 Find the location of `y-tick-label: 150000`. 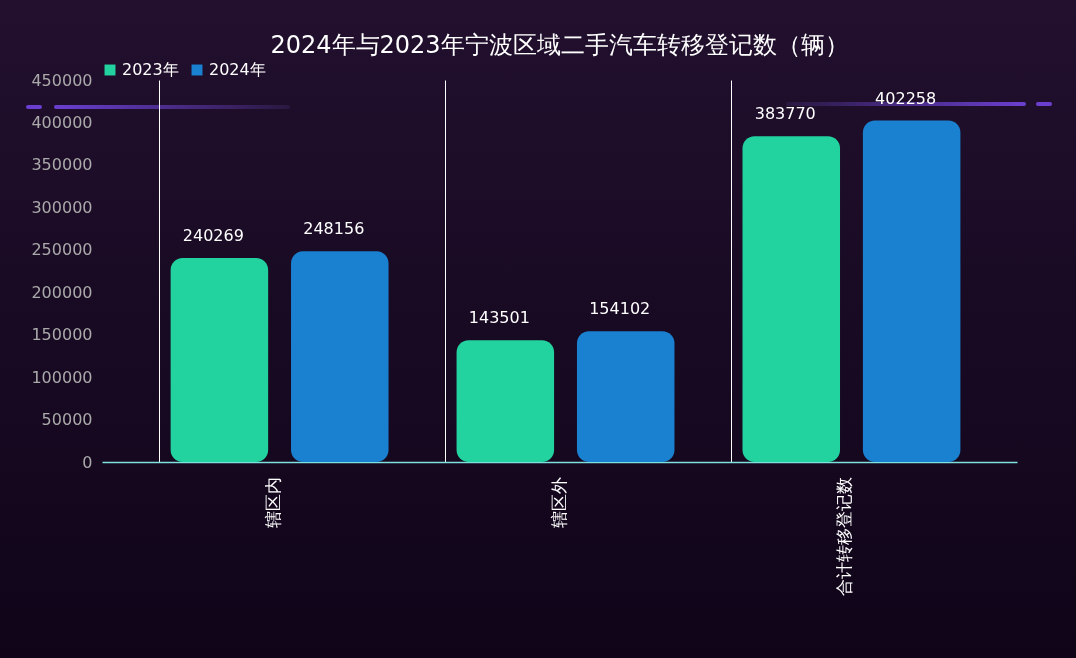

y-tick-label: 150000 is located at coordinates (62, 335).